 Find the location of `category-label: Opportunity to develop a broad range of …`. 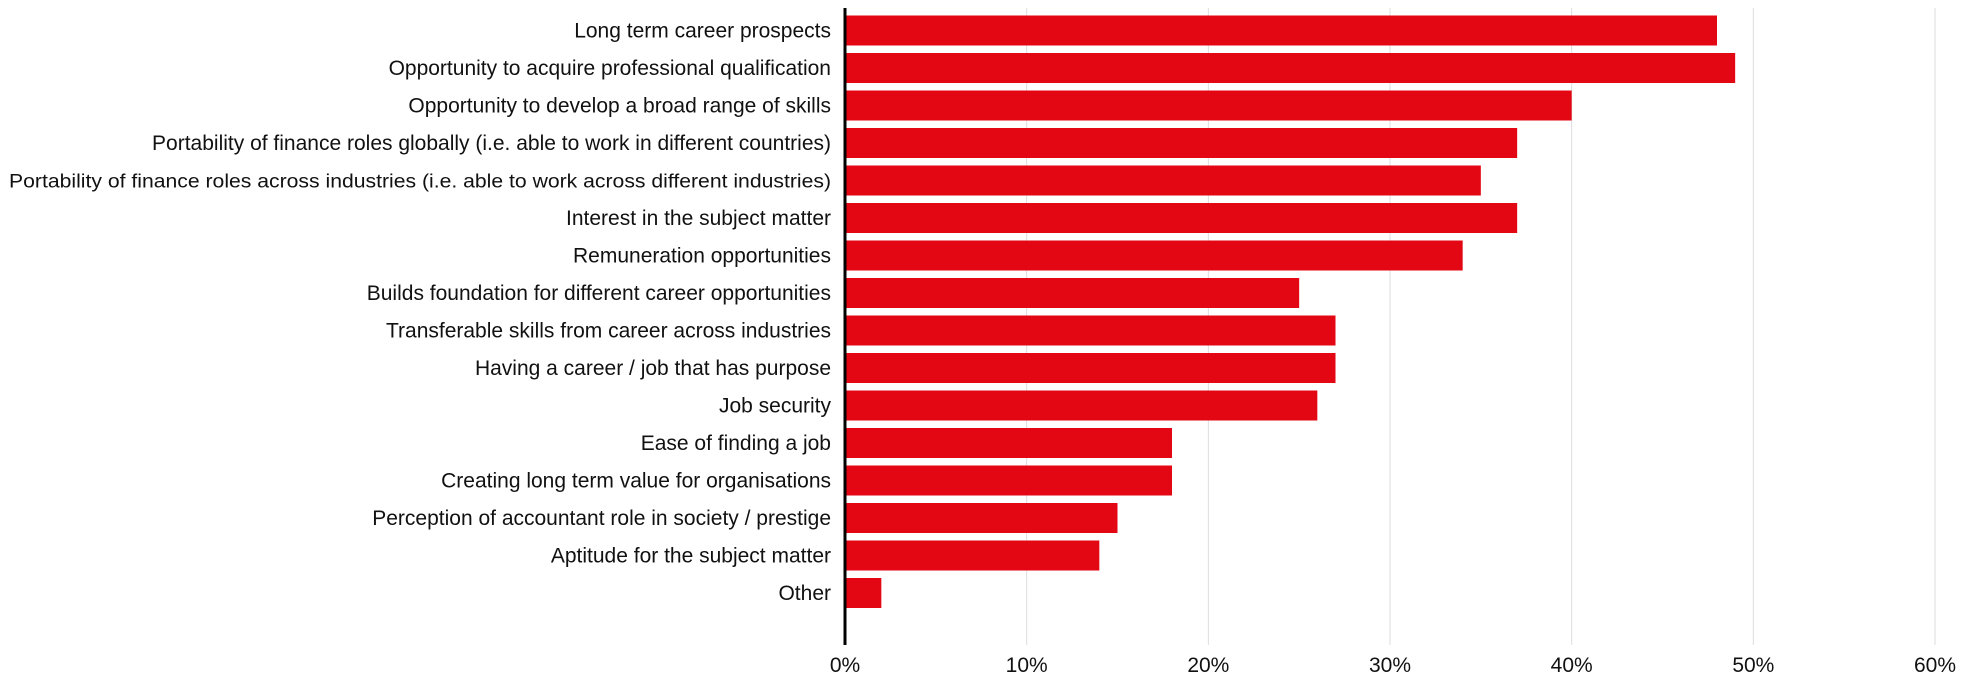

category-label: Opportunity to develop a broad range of … is located at coordinates (619, 106).